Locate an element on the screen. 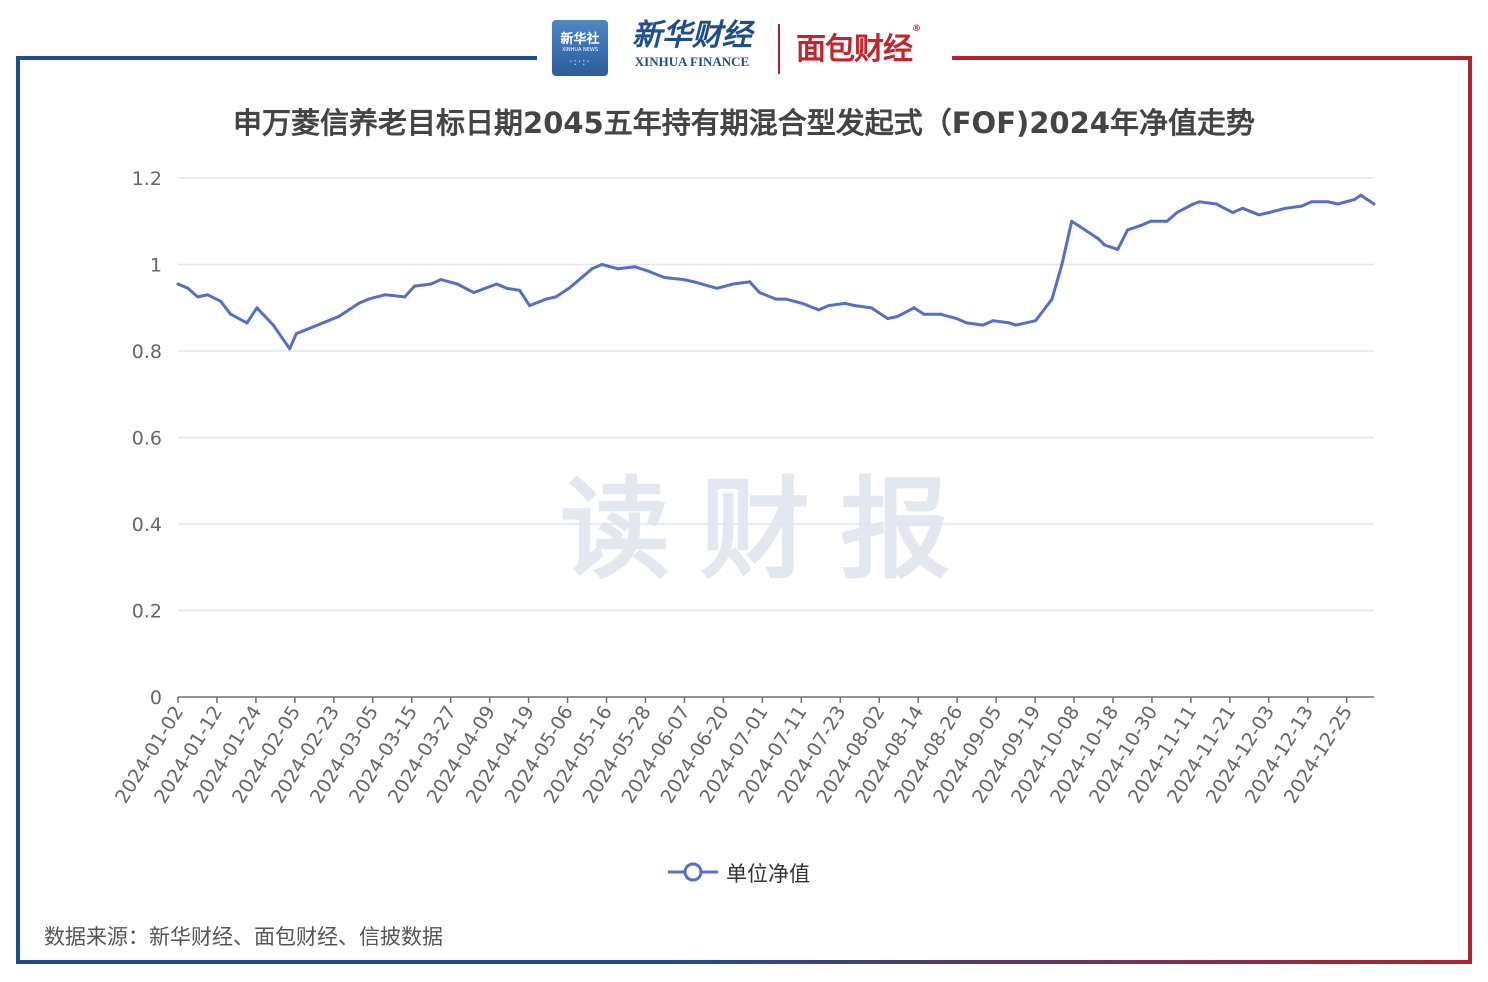  source-note: 数据来源：新华财经、面包财经、信披数据 is located at coordinates (243, 937).